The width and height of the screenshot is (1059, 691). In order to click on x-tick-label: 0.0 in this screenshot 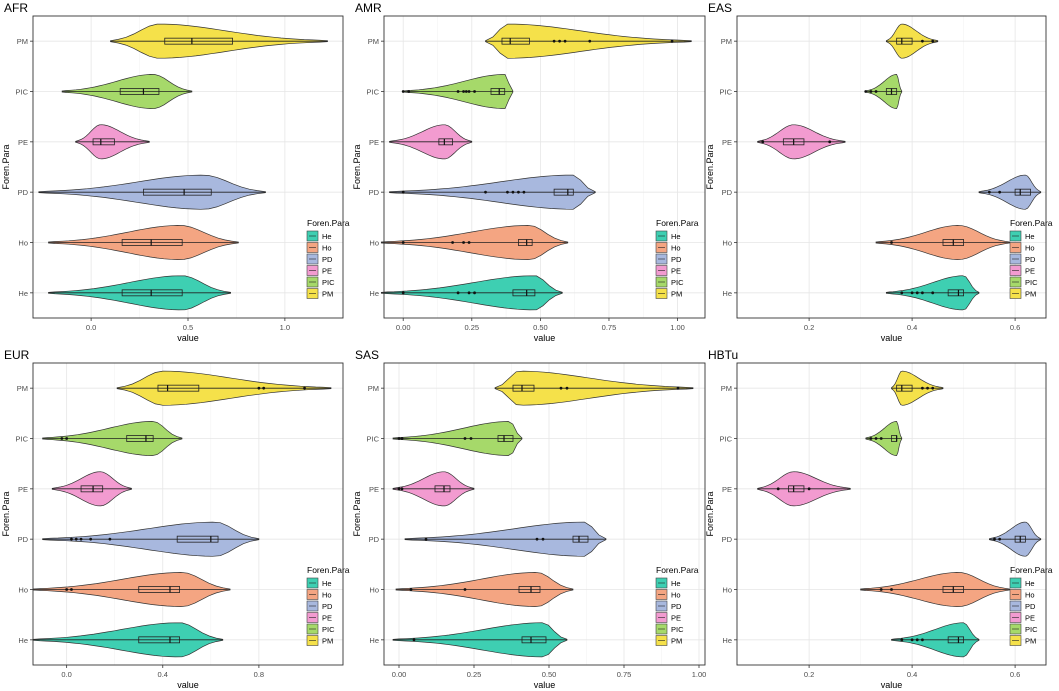, I will do `click(66, 674)`.